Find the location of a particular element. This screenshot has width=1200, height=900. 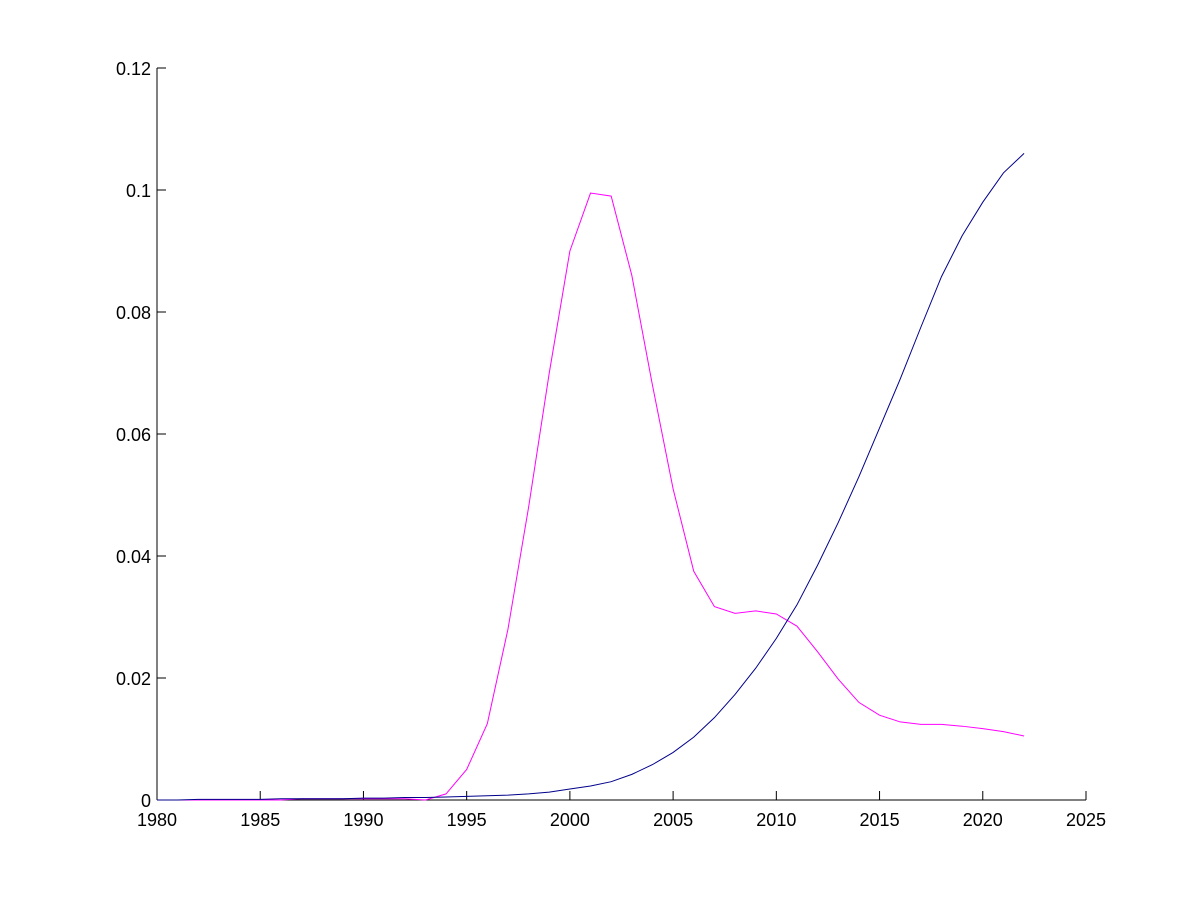

x-tick-label: 2020 is located at coordinates (983, 820).